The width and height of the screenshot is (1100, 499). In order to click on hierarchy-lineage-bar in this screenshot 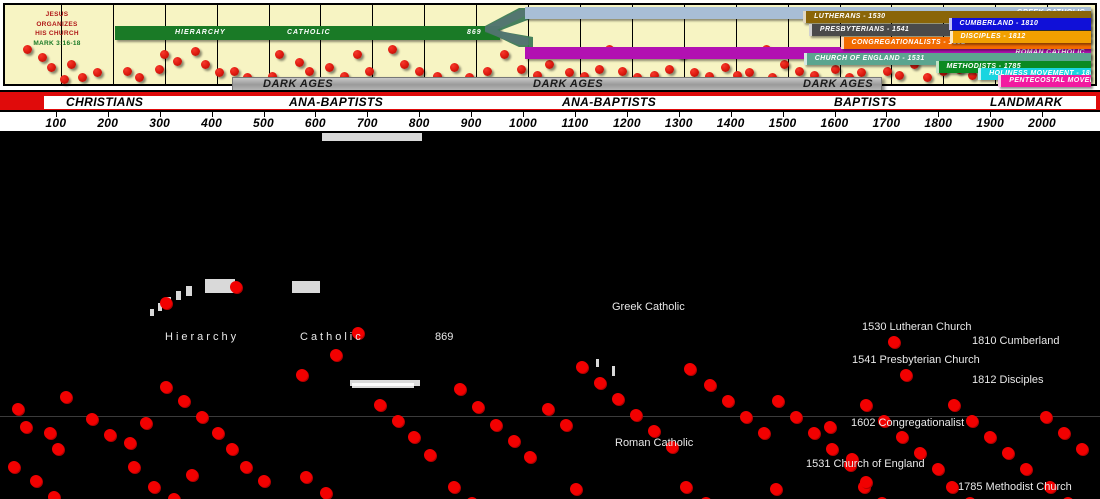, I will do `click(307, 33)`.